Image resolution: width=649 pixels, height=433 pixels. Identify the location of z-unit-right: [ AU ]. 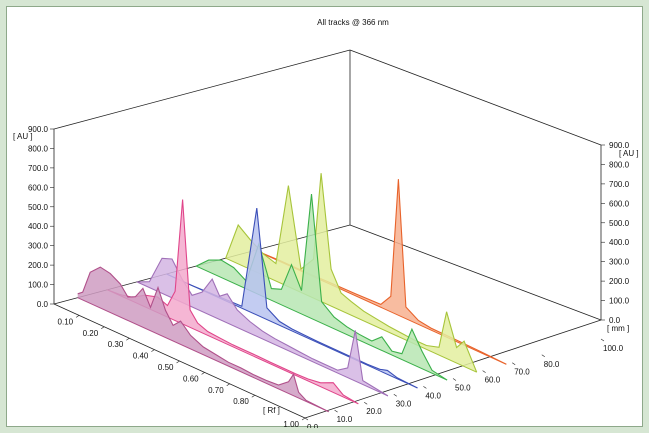
(629, 153).